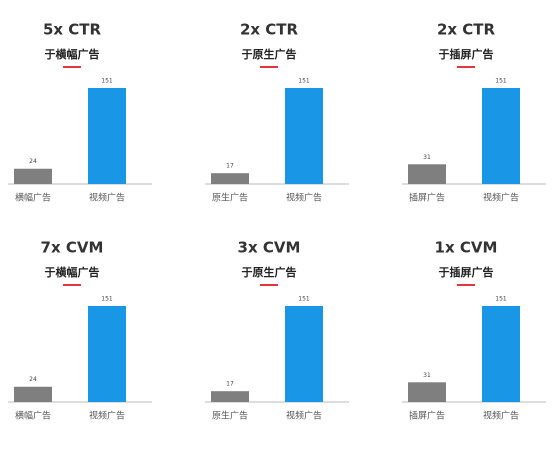  Describe the element at coordinates (466, 248) in the screenshot. I see `chart-title: 1x CVM` at that location.